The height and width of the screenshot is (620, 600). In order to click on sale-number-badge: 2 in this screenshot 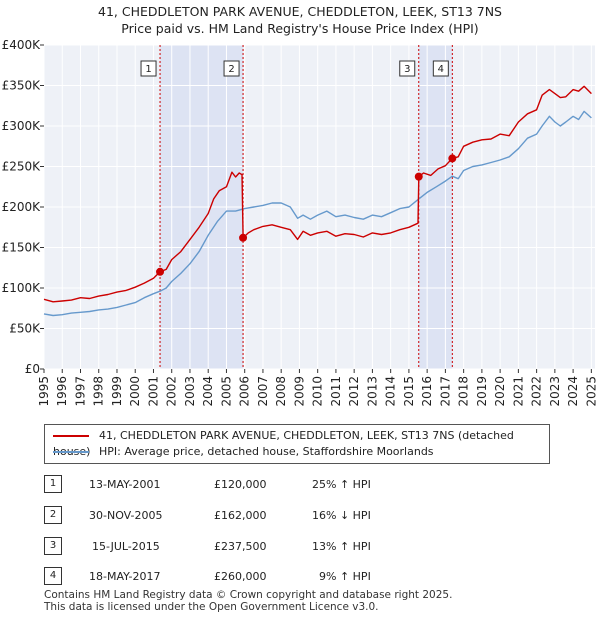, I will do `click(53, 515)`.